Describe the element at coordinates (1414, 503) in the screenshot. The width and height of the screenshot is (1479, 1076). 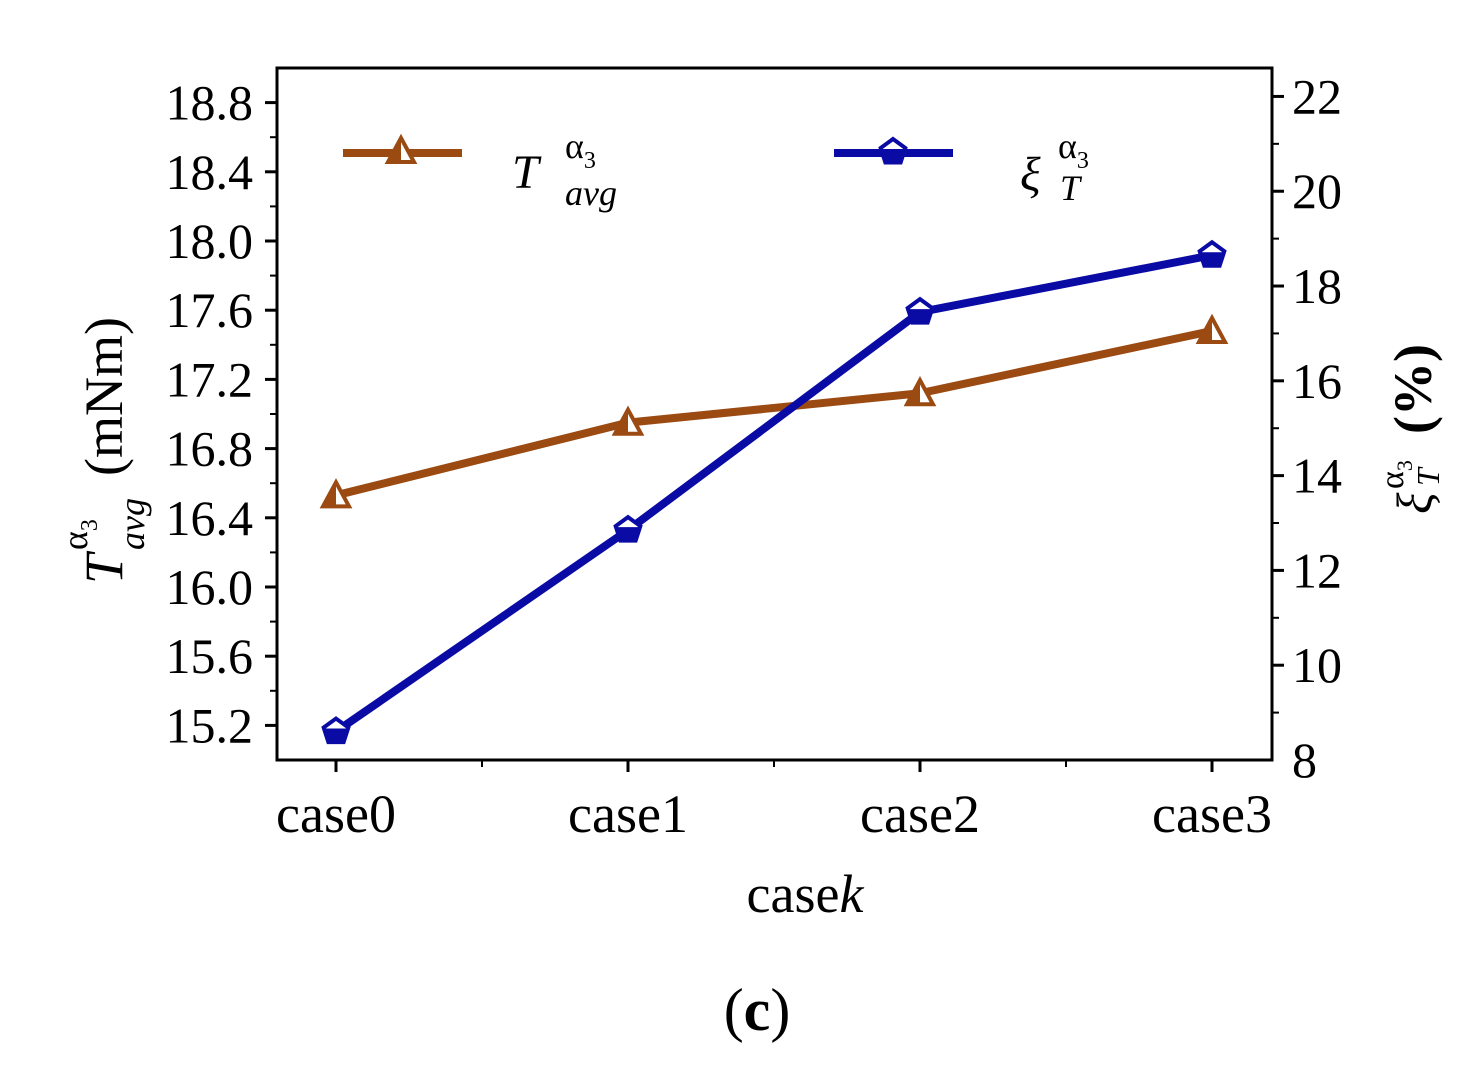
I see `right-axis-title-symbol: ξ` at that location.